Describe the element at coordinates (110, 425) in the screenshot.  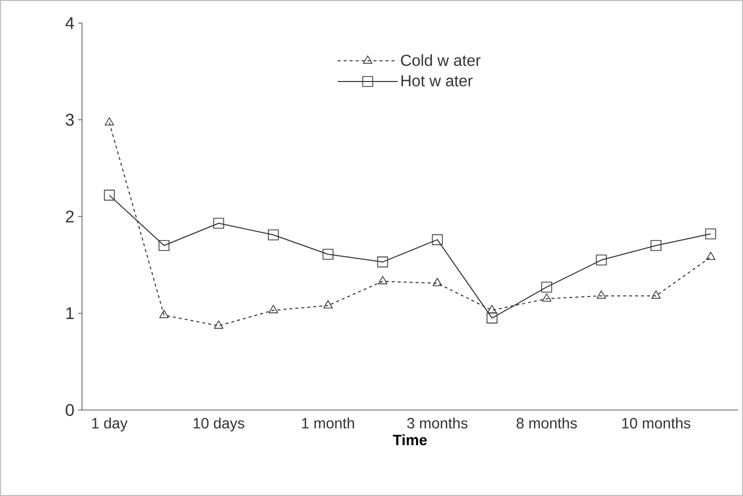
I see `x-tick-label: 1 day` at that location.